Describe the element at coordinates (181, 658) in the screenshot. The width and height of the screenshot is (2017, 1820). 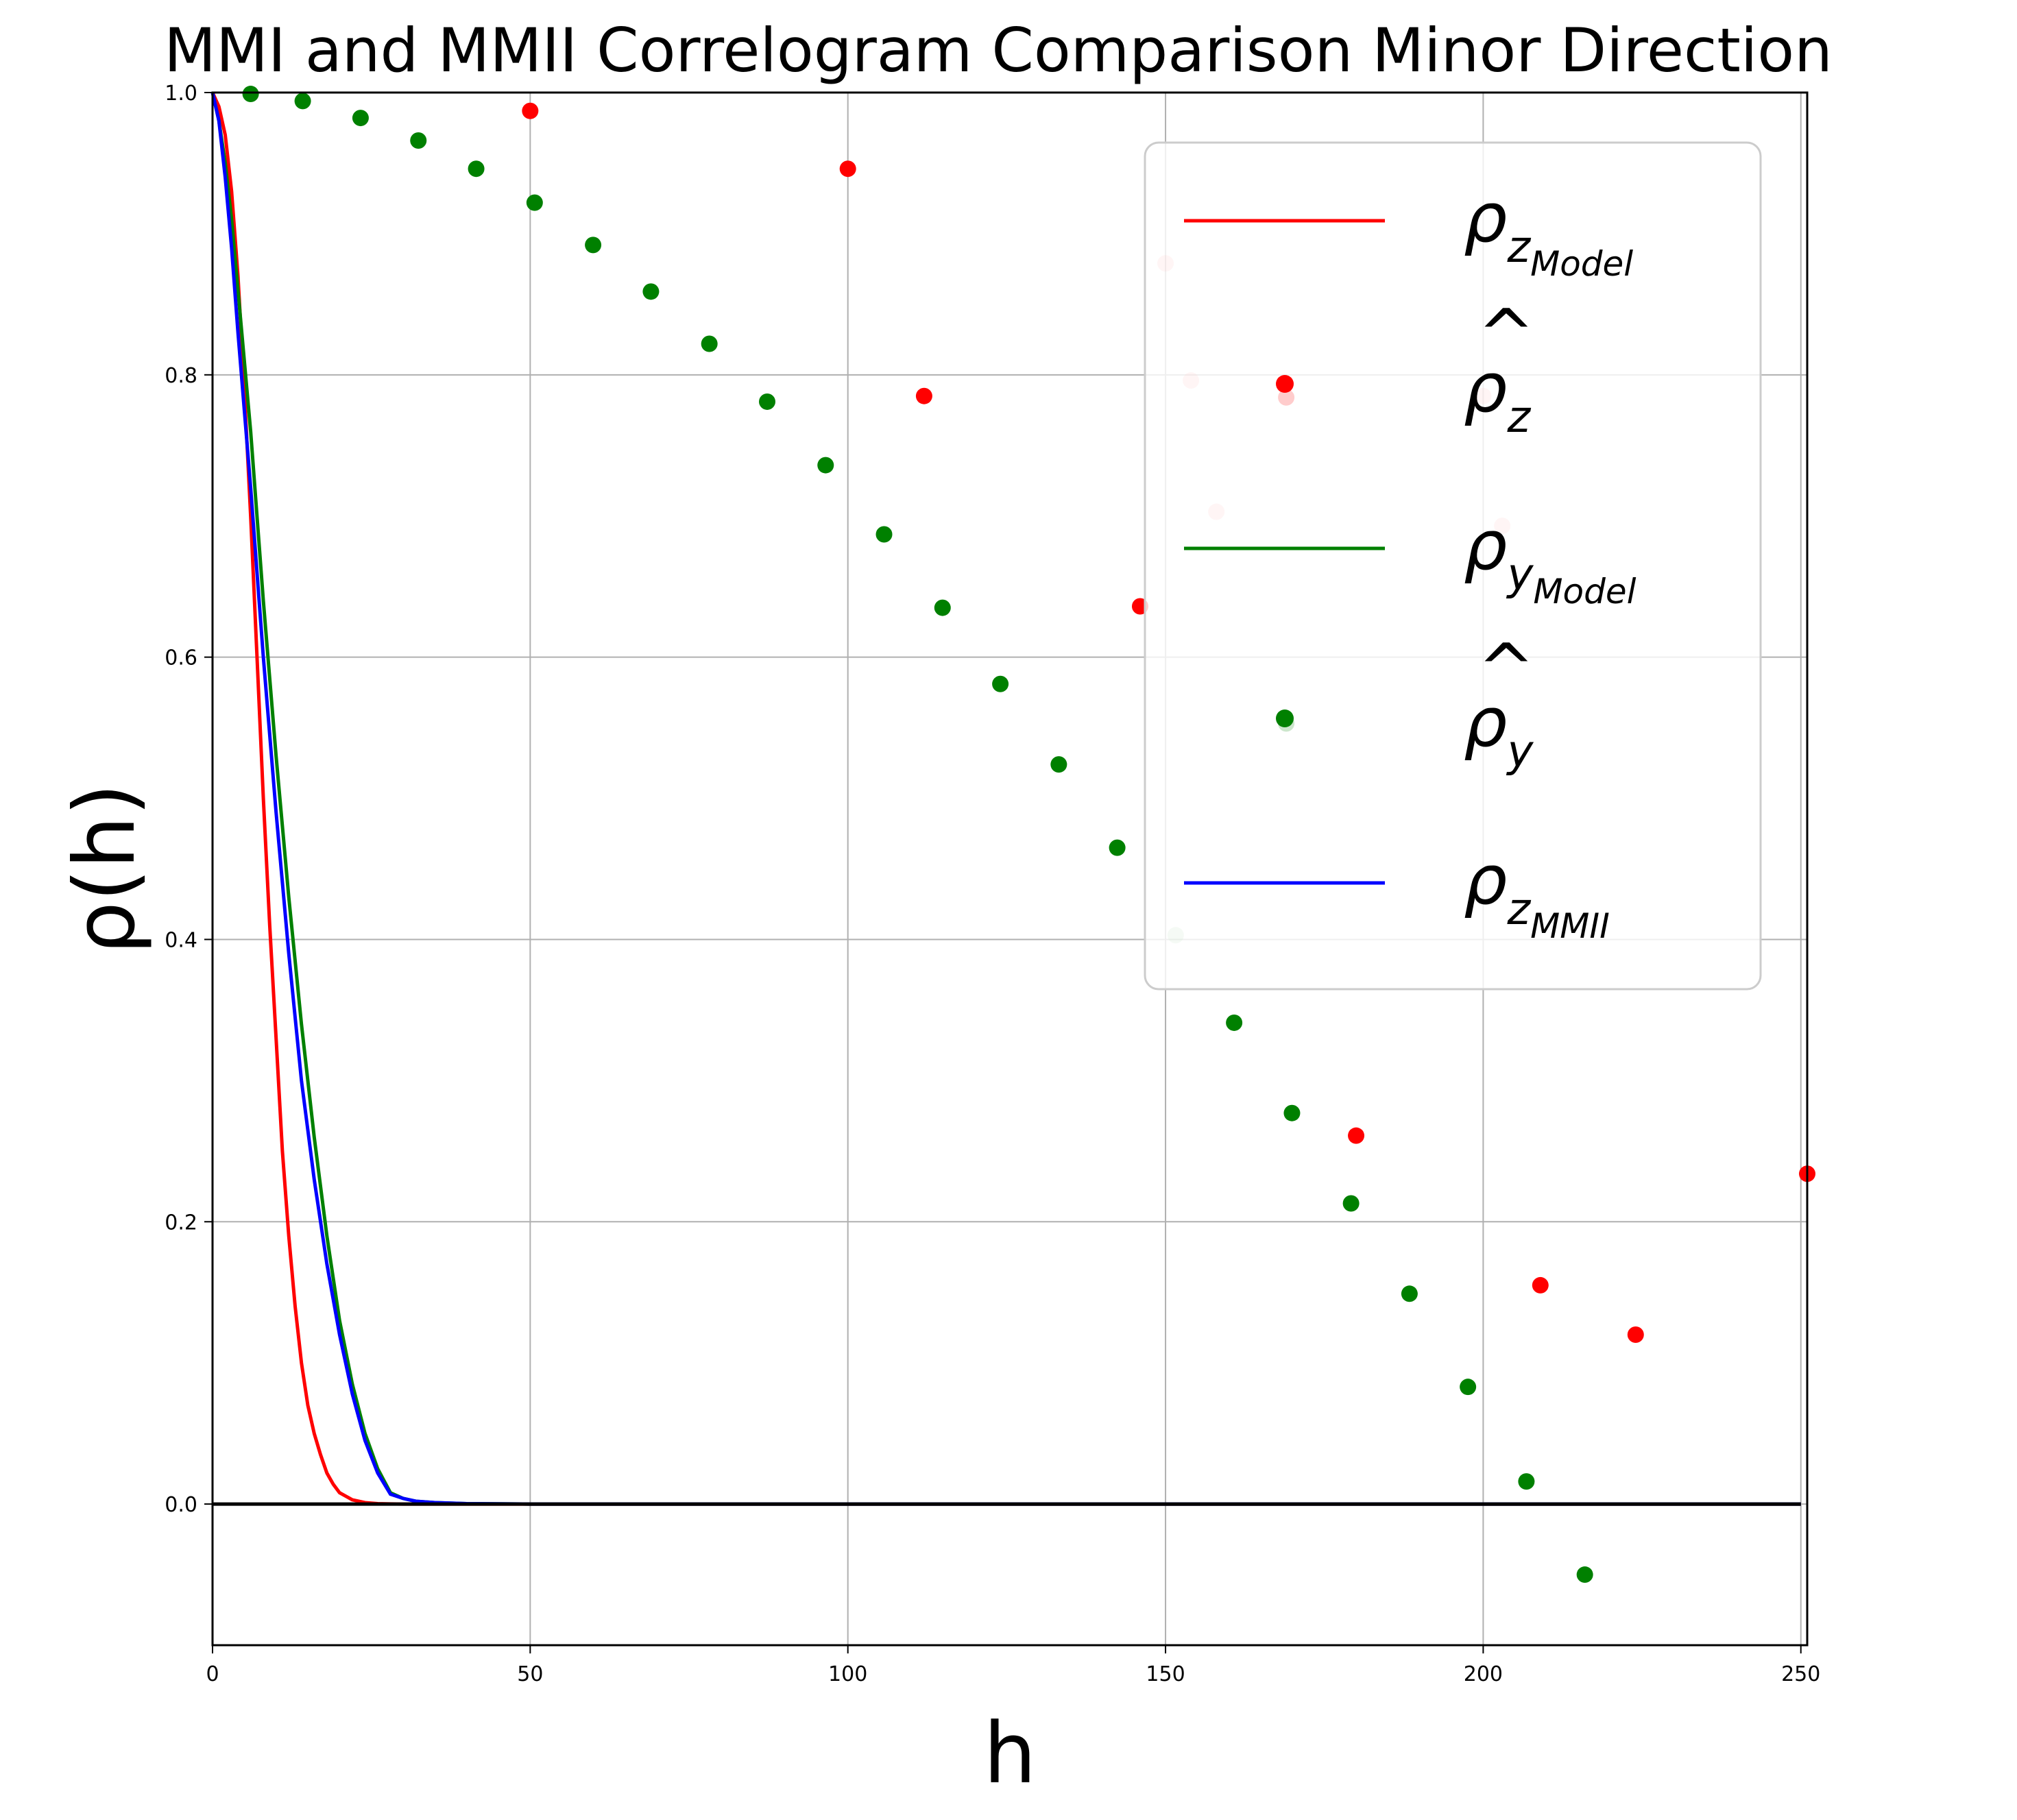
I see `y-tick-label: 0.6` at that location.